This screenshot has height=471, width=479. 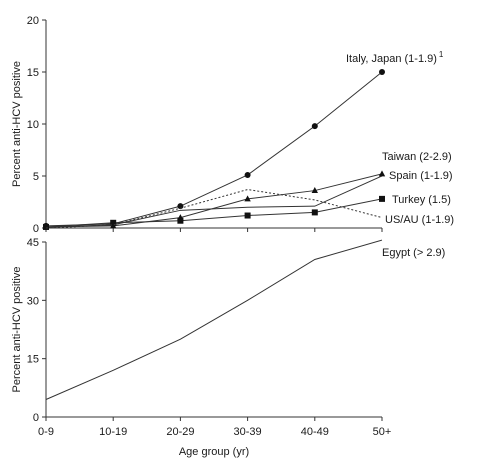 I want to click on series-label: Egypt (> 2.9), so click(x=413, y=253).